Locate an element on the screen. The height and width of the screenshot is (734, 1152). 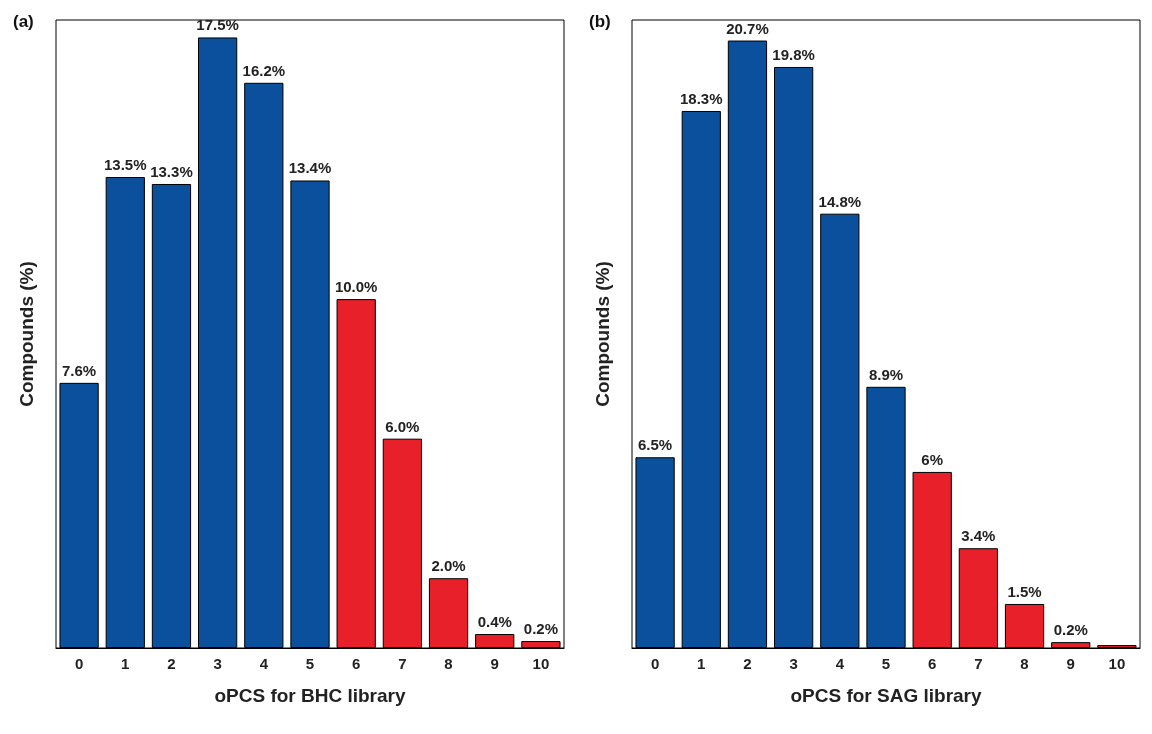
chart-title: (a) is located at coordinates (23, 21).